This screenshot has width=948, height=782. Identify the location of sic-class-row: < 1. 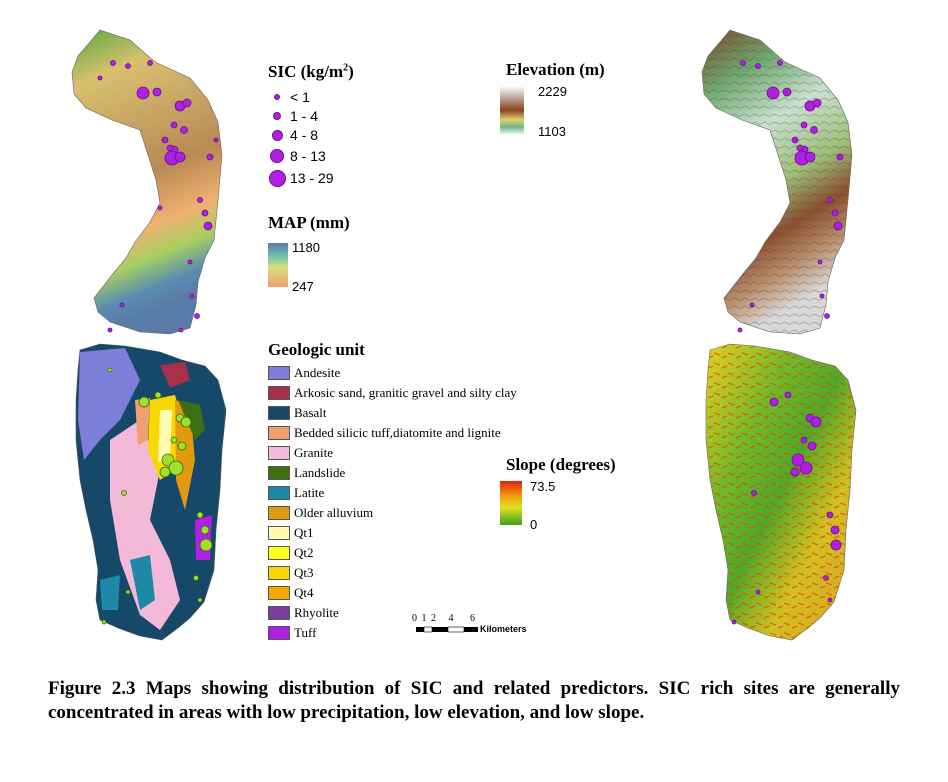
(289, 97).